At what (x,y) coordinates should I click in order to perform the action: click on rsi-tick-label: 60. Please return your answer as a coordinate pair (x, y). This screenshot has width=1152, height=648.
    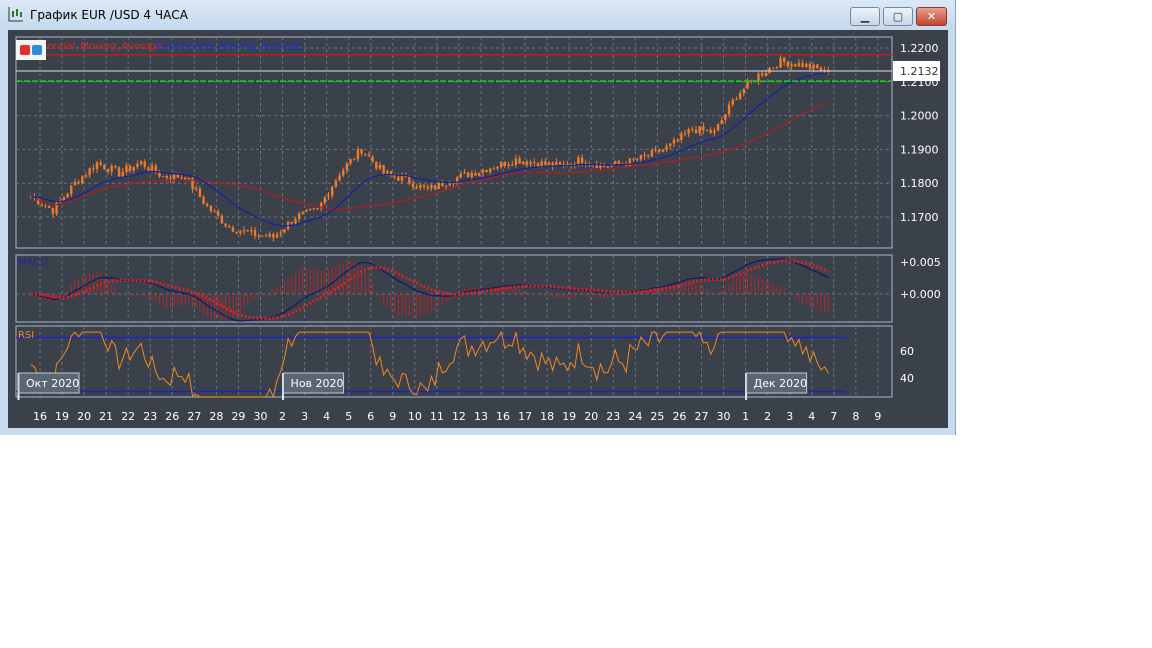
    Looking at the image, I should click on (907, 351).